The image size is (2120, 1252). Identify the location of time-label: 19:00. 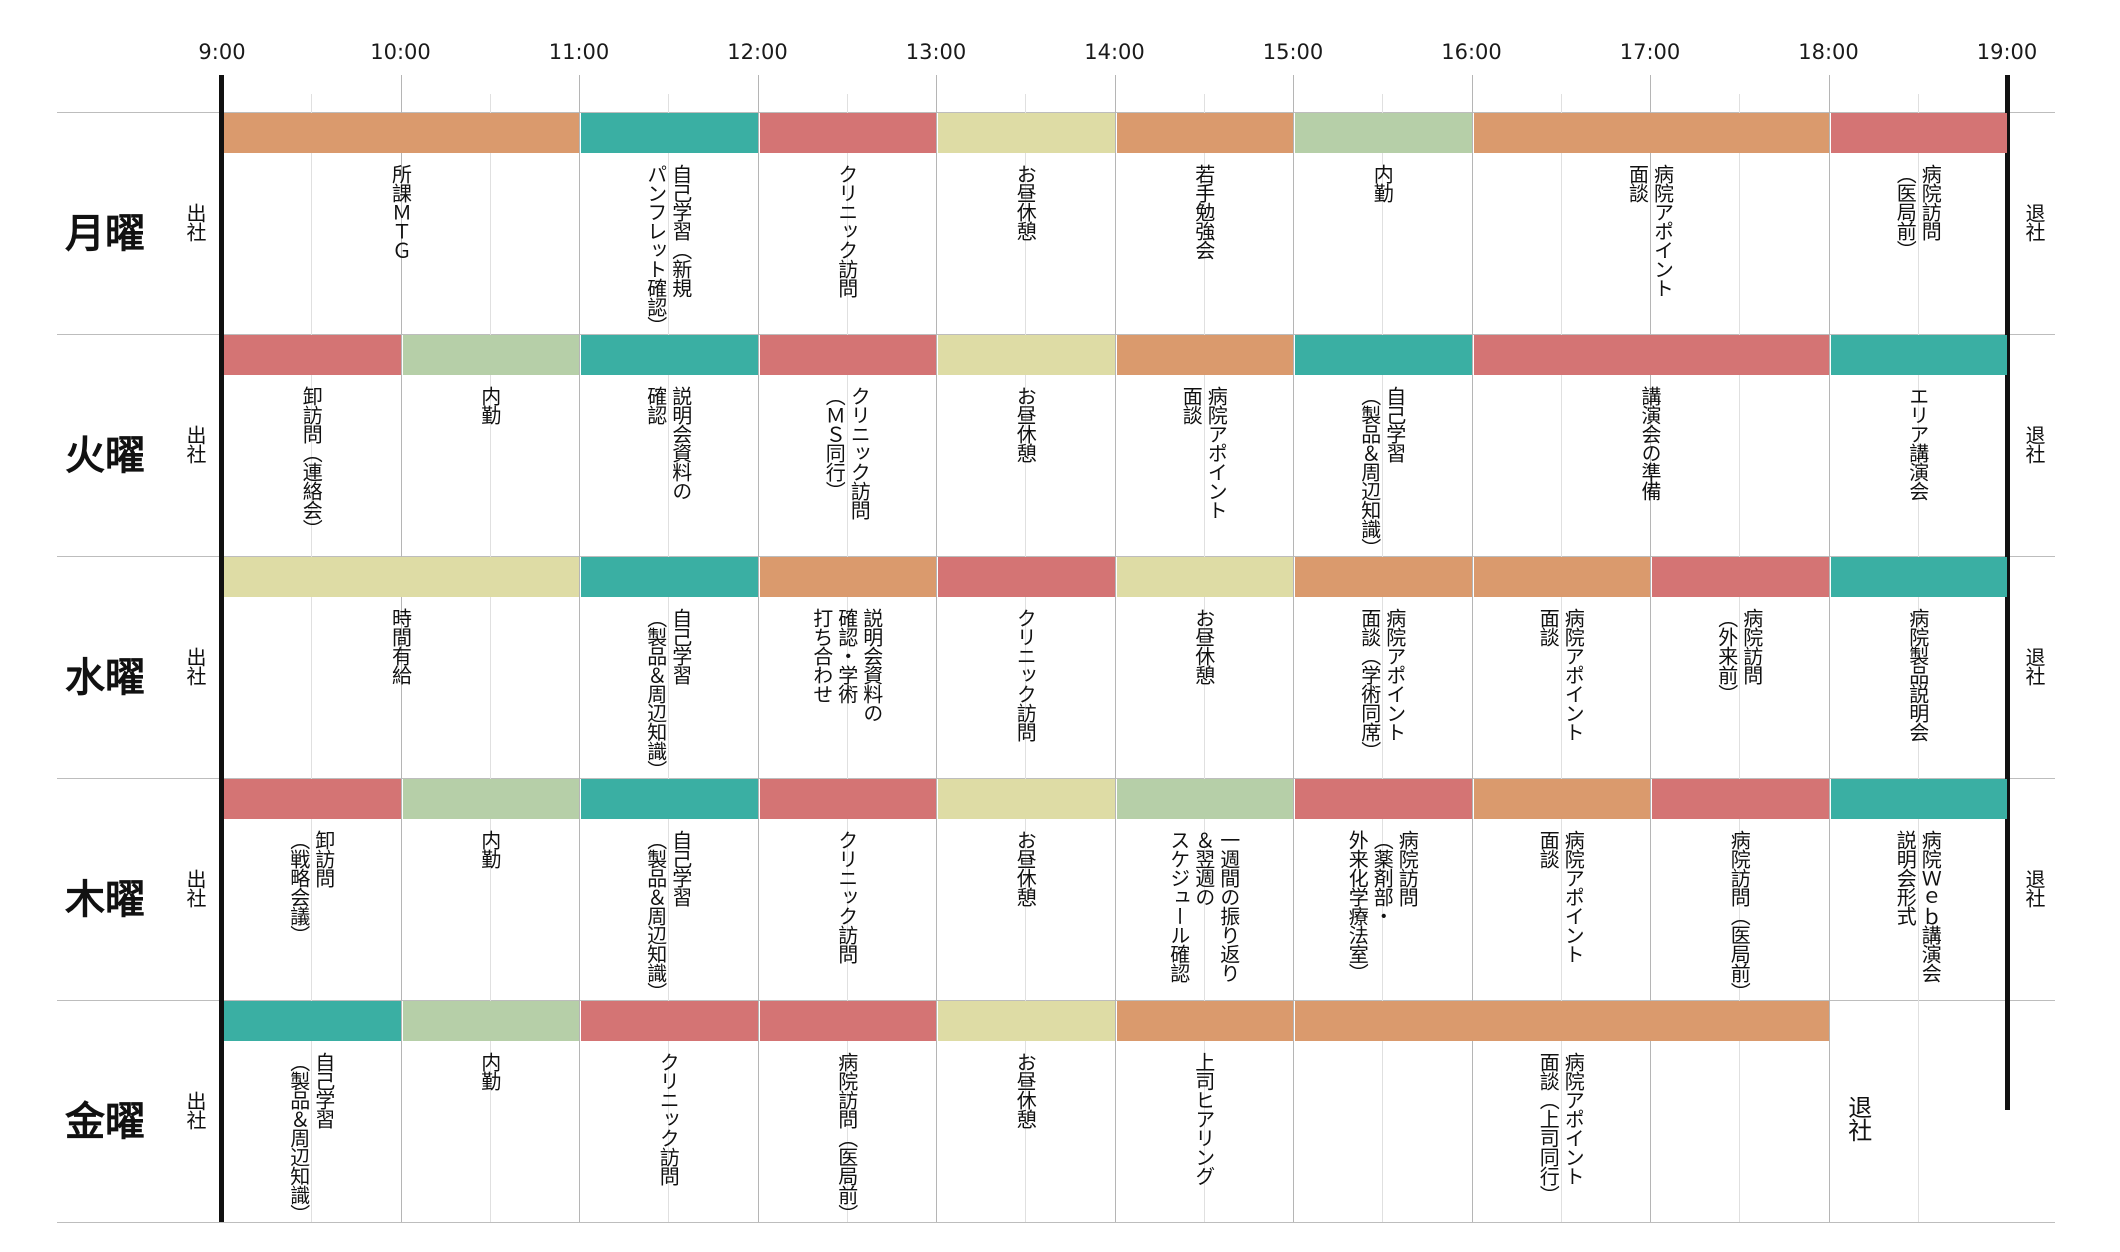
(2007, 52).